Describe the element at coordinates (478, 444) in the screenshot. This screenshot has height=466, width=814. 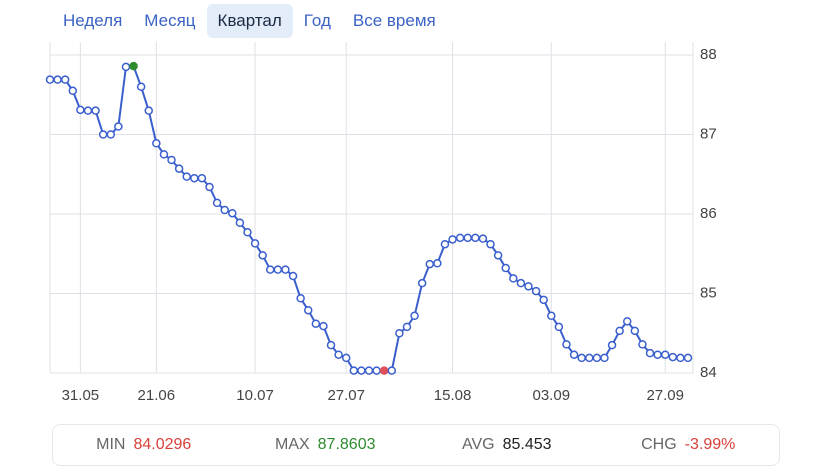
I see `stat-label: AVG` at that location.